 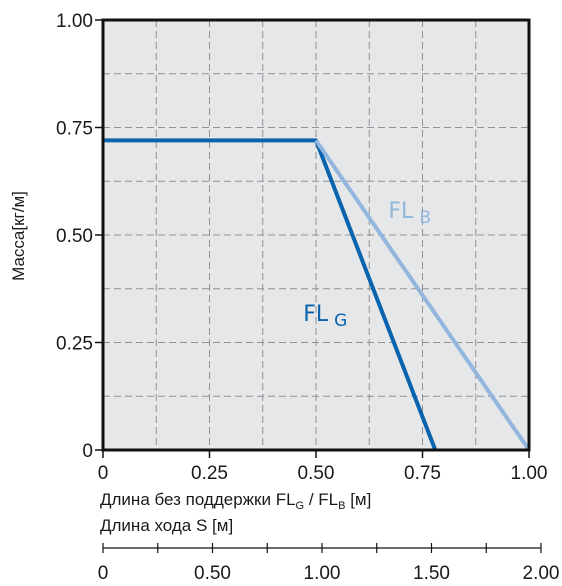 I want to click on x-tick-label: 0.50, so click(x=316, y=473).